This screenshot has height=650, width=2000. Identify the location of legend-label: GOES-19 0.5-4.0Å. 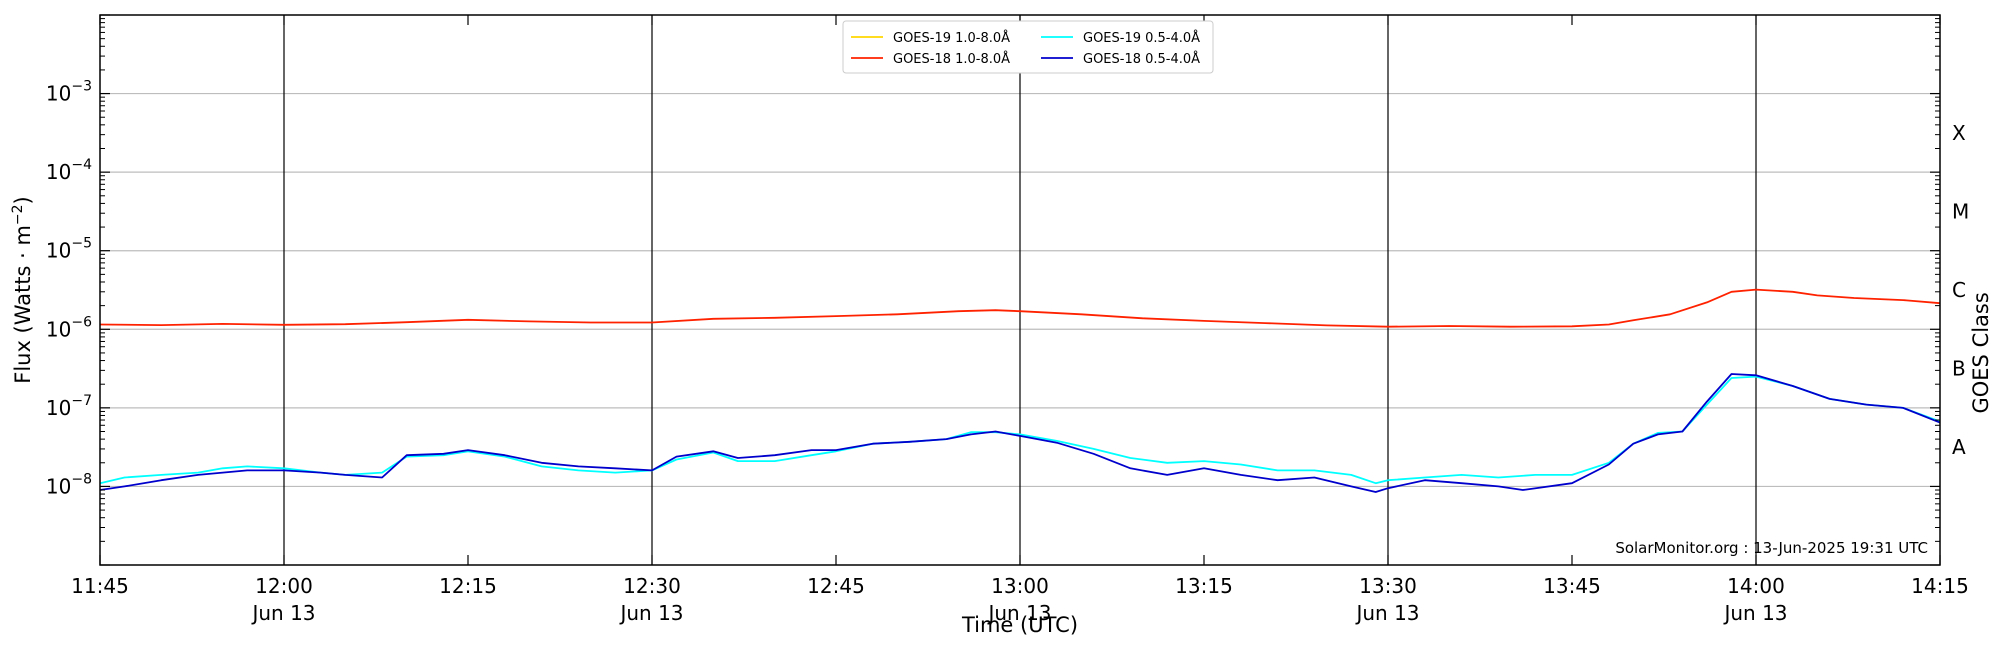
(1141, 38).